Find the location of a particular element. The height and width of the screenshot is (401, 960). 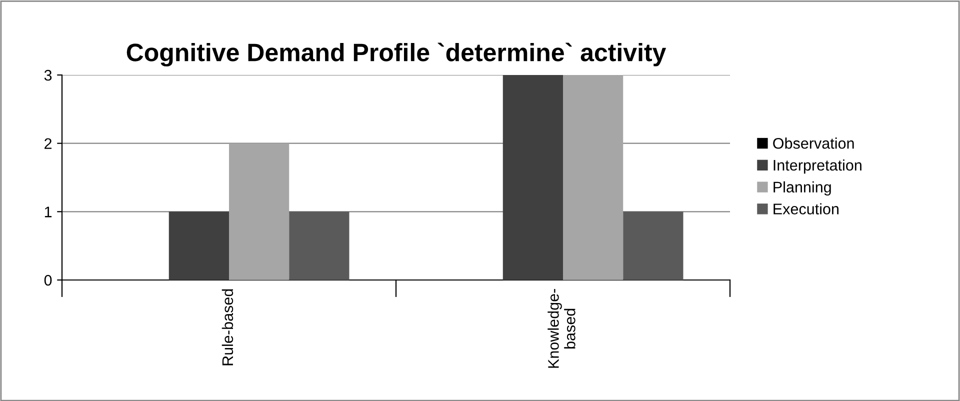

y-tick-label: 3 is located at coordinates (48, 75).